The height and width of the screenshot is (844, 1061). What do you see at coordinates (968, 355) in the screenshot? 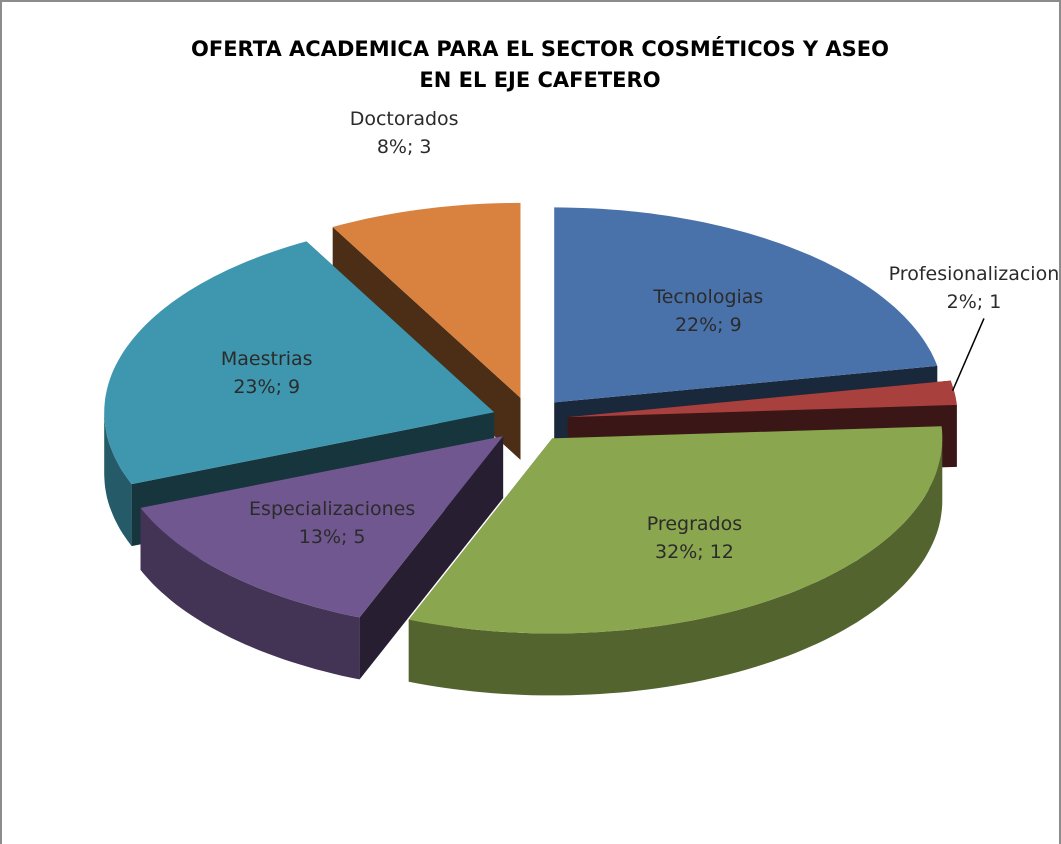
I see `leader-line` at bounding box center [968, 355].